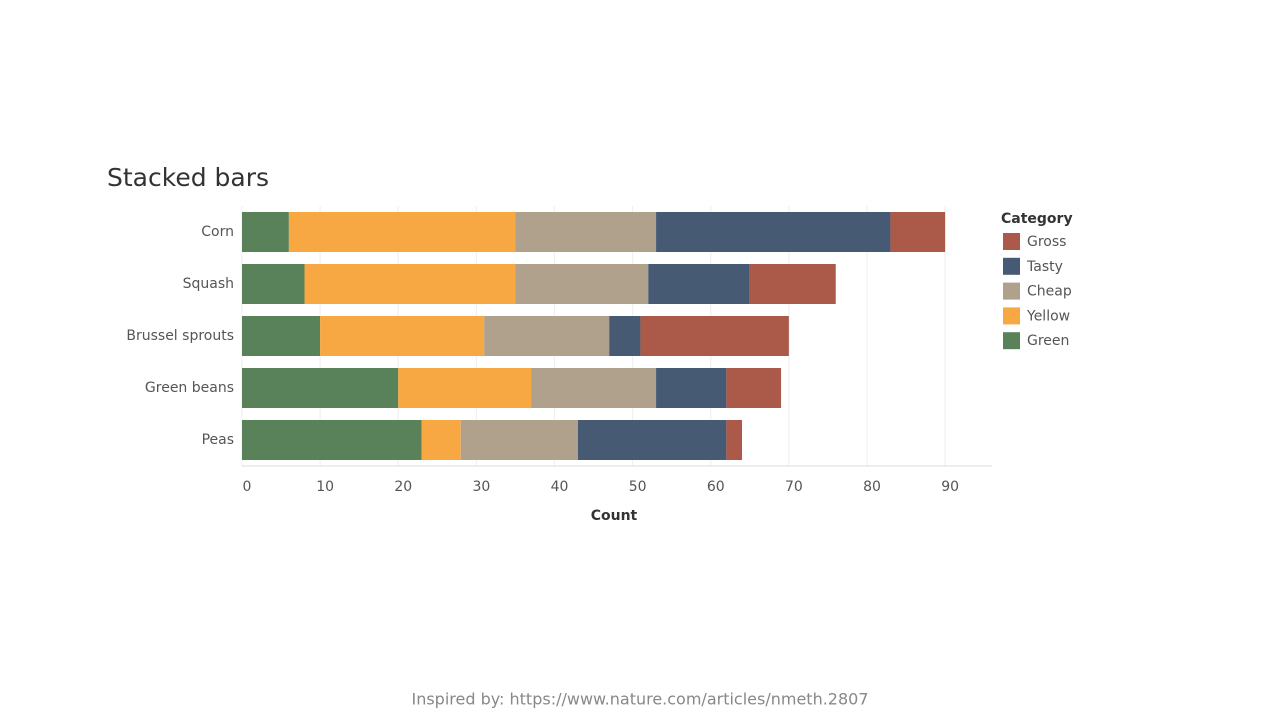 The width and height of the screenshot is (1280, 720). I want to click on legend-label: Cheap, so click(1049, 292).